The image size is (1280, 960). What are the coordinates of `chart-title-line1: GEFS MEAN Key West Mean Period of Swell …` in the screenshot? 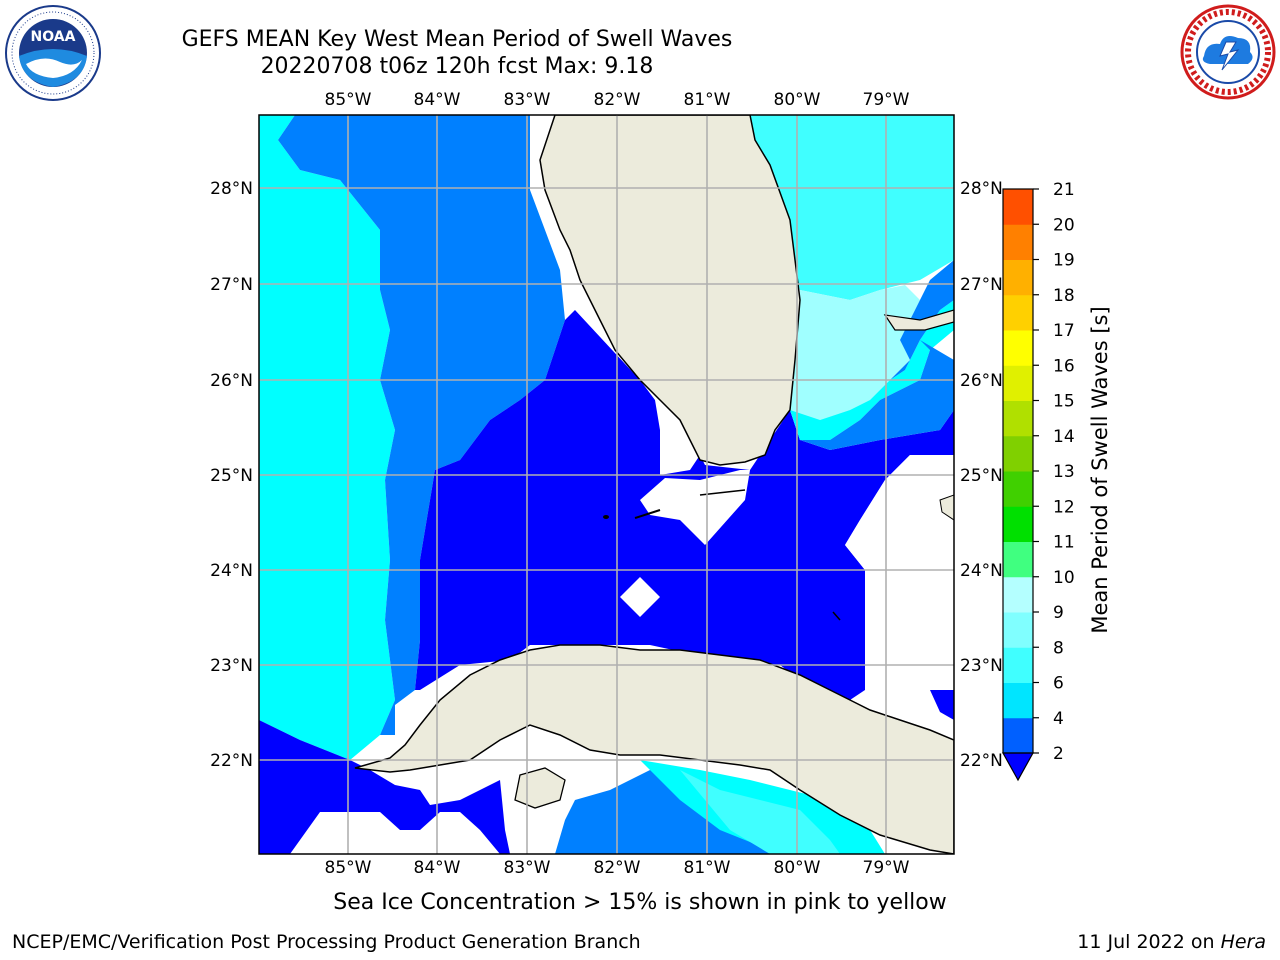 It's located at (457, 39).